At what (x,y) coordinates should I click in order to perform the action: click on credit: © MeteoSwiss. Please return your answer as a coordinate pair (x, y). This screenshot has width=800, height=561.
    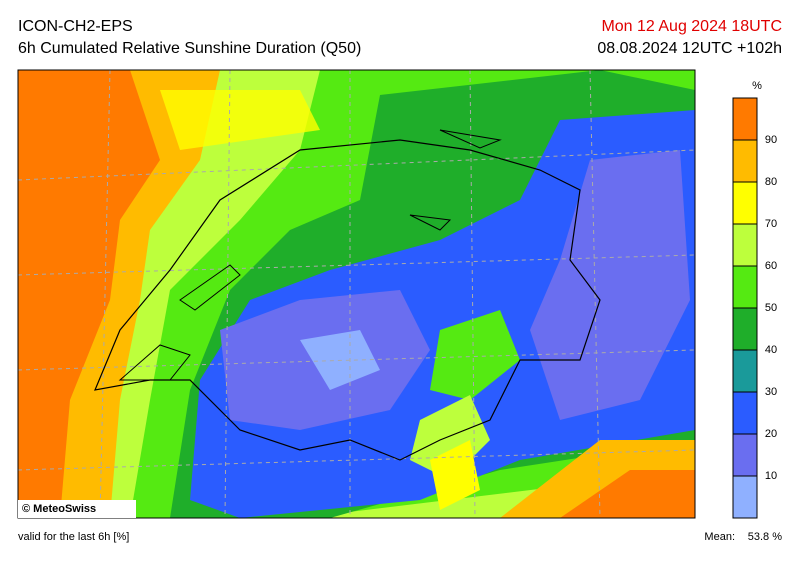
    Looking at the image, I should click on (59, 509).